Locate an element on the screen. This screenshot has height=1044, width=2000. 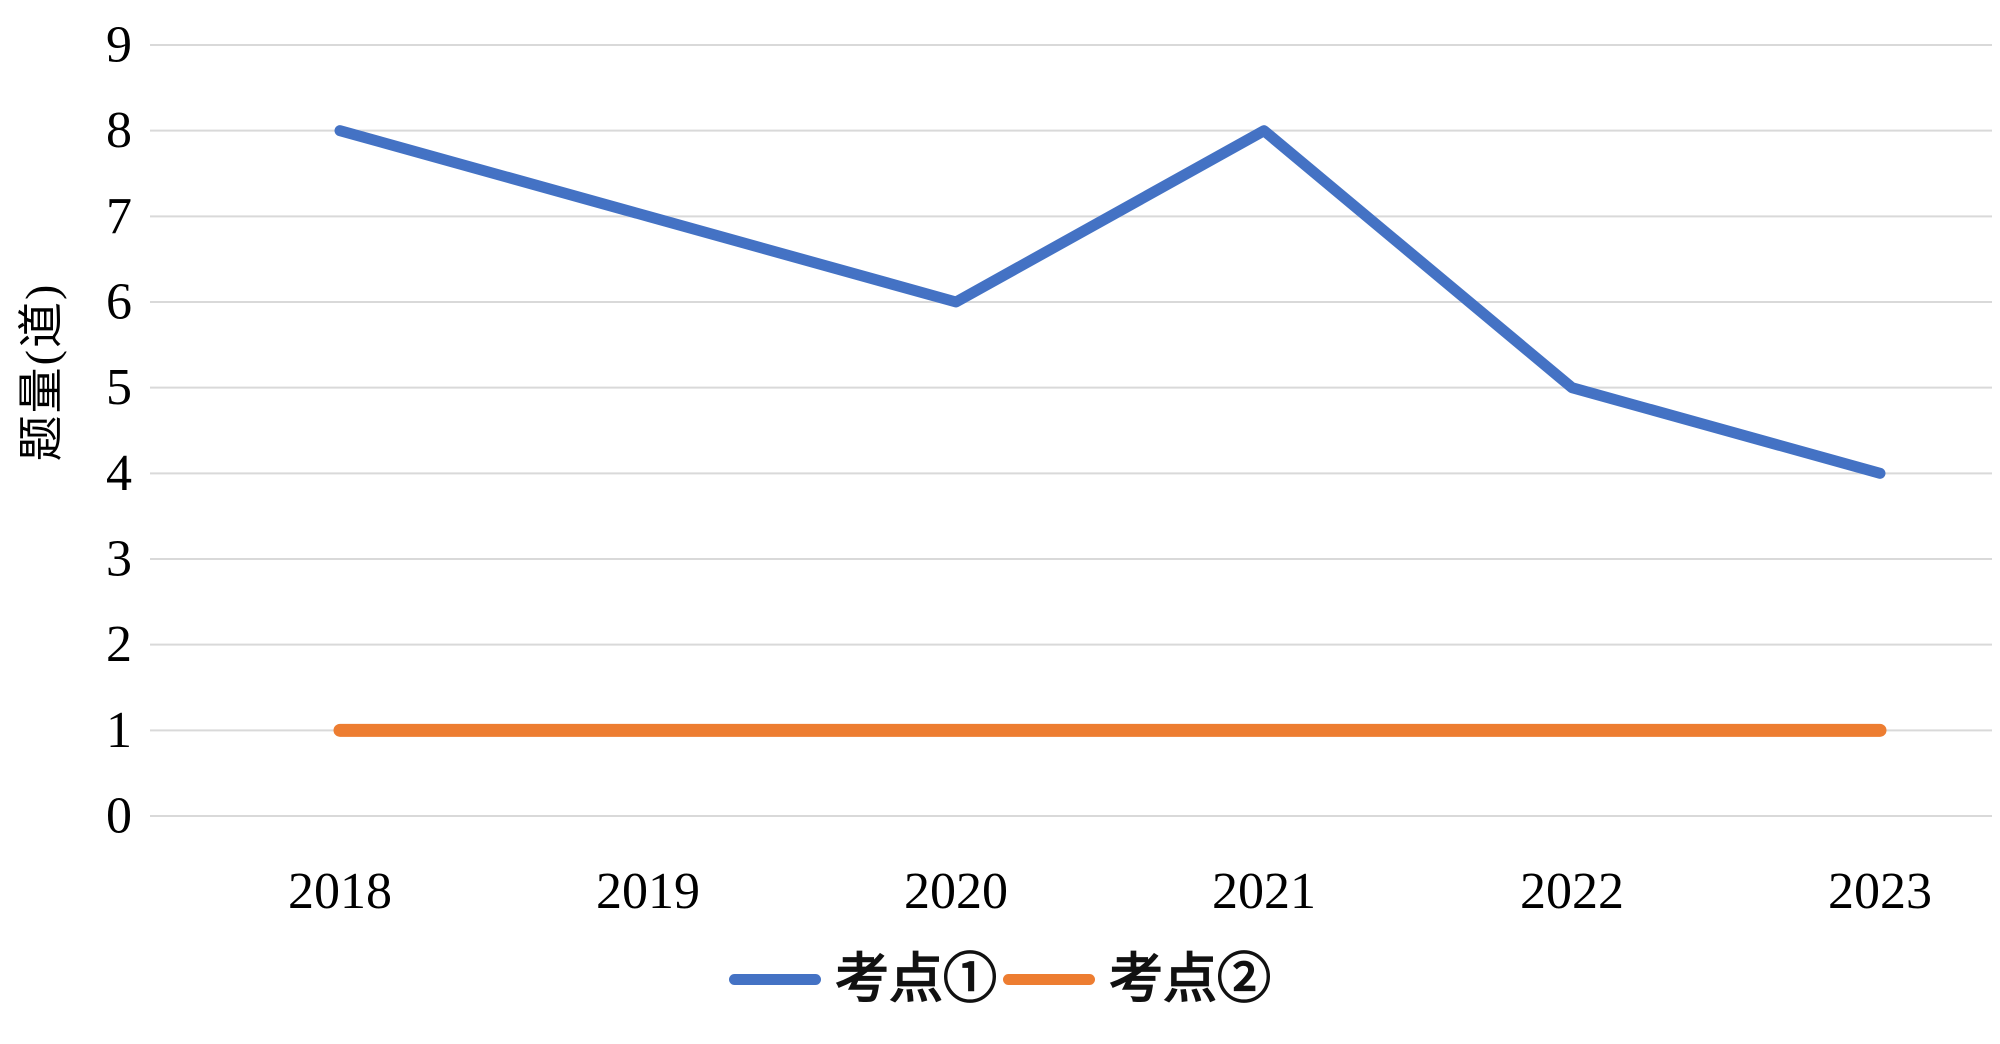
y-tick-label: 9 is located at coordinates (119, 45).